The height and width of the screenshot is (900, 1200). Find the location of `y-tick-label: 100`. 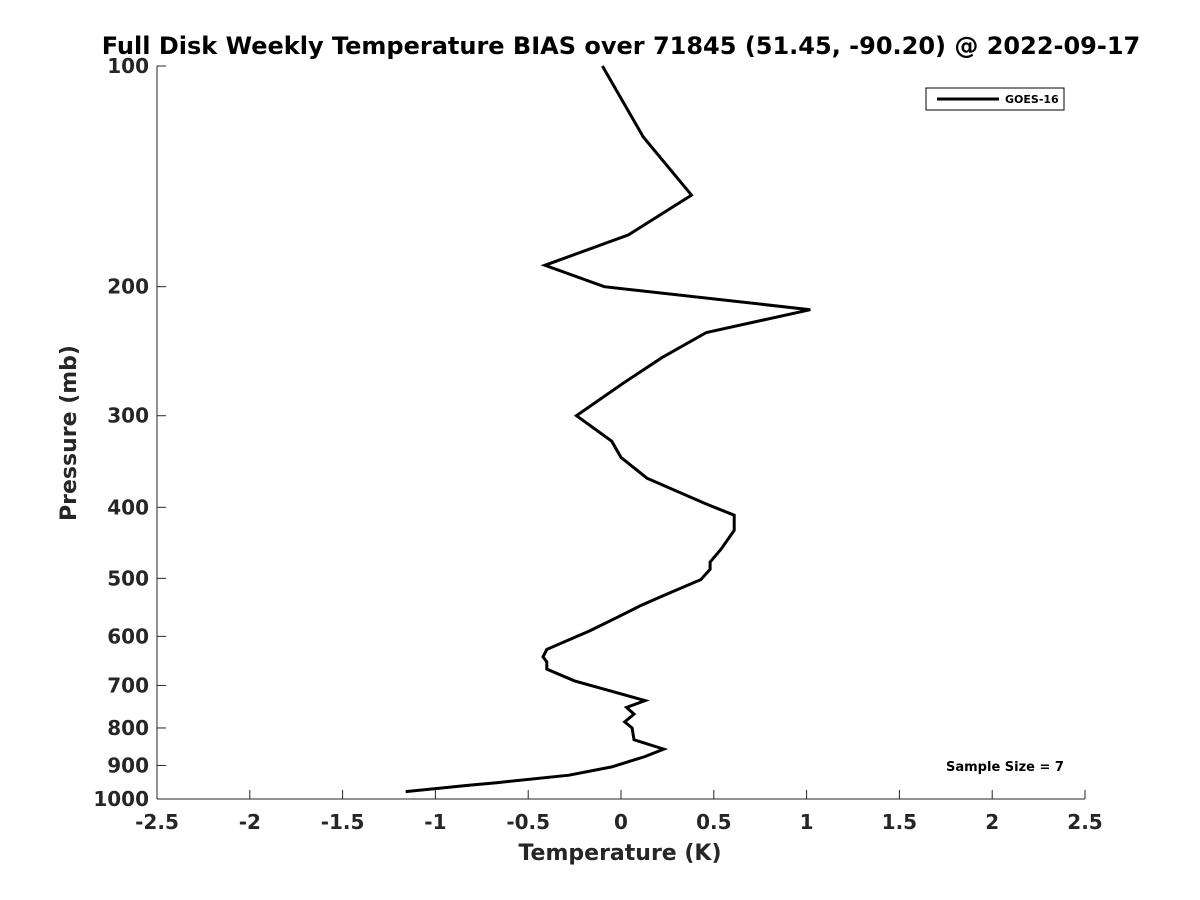

y-tick-label: 100 is located at coordinates (128, 66).